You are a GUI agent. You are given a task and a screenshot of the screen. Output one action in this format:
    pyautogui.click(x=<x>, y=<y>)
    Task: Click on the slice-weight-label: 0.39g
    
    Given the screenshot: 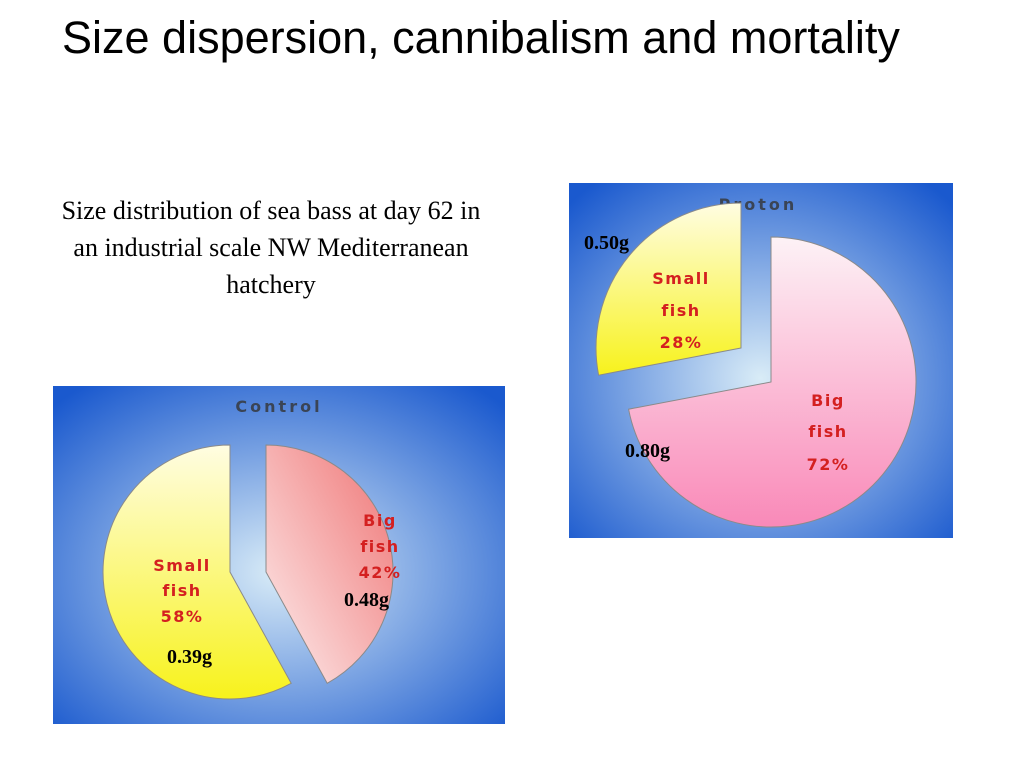 What is the action you would take?
    pyautogui.click(x=189, y=657)
    